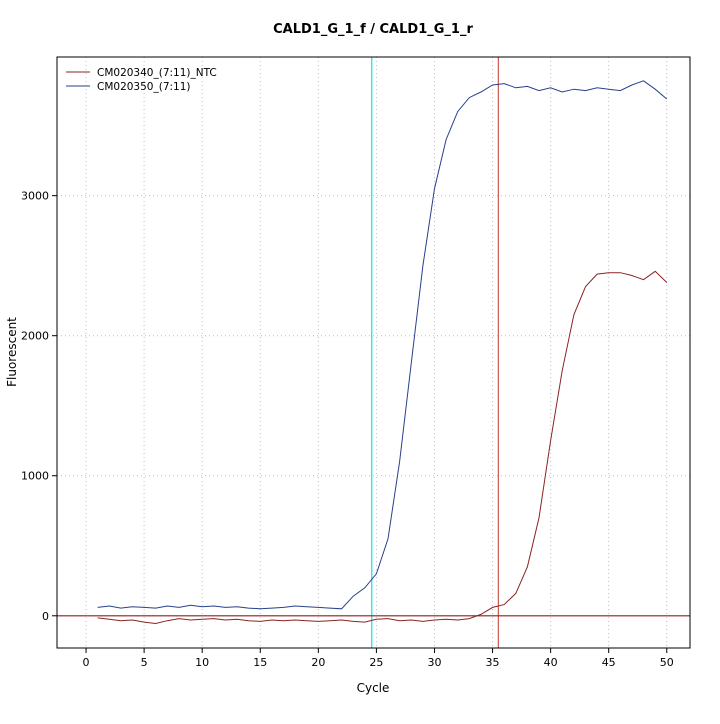  What do you see at coordinates (667, 662) in the screenshot?
I see `x-tick-label: 50` at bounding box center [667, 662].